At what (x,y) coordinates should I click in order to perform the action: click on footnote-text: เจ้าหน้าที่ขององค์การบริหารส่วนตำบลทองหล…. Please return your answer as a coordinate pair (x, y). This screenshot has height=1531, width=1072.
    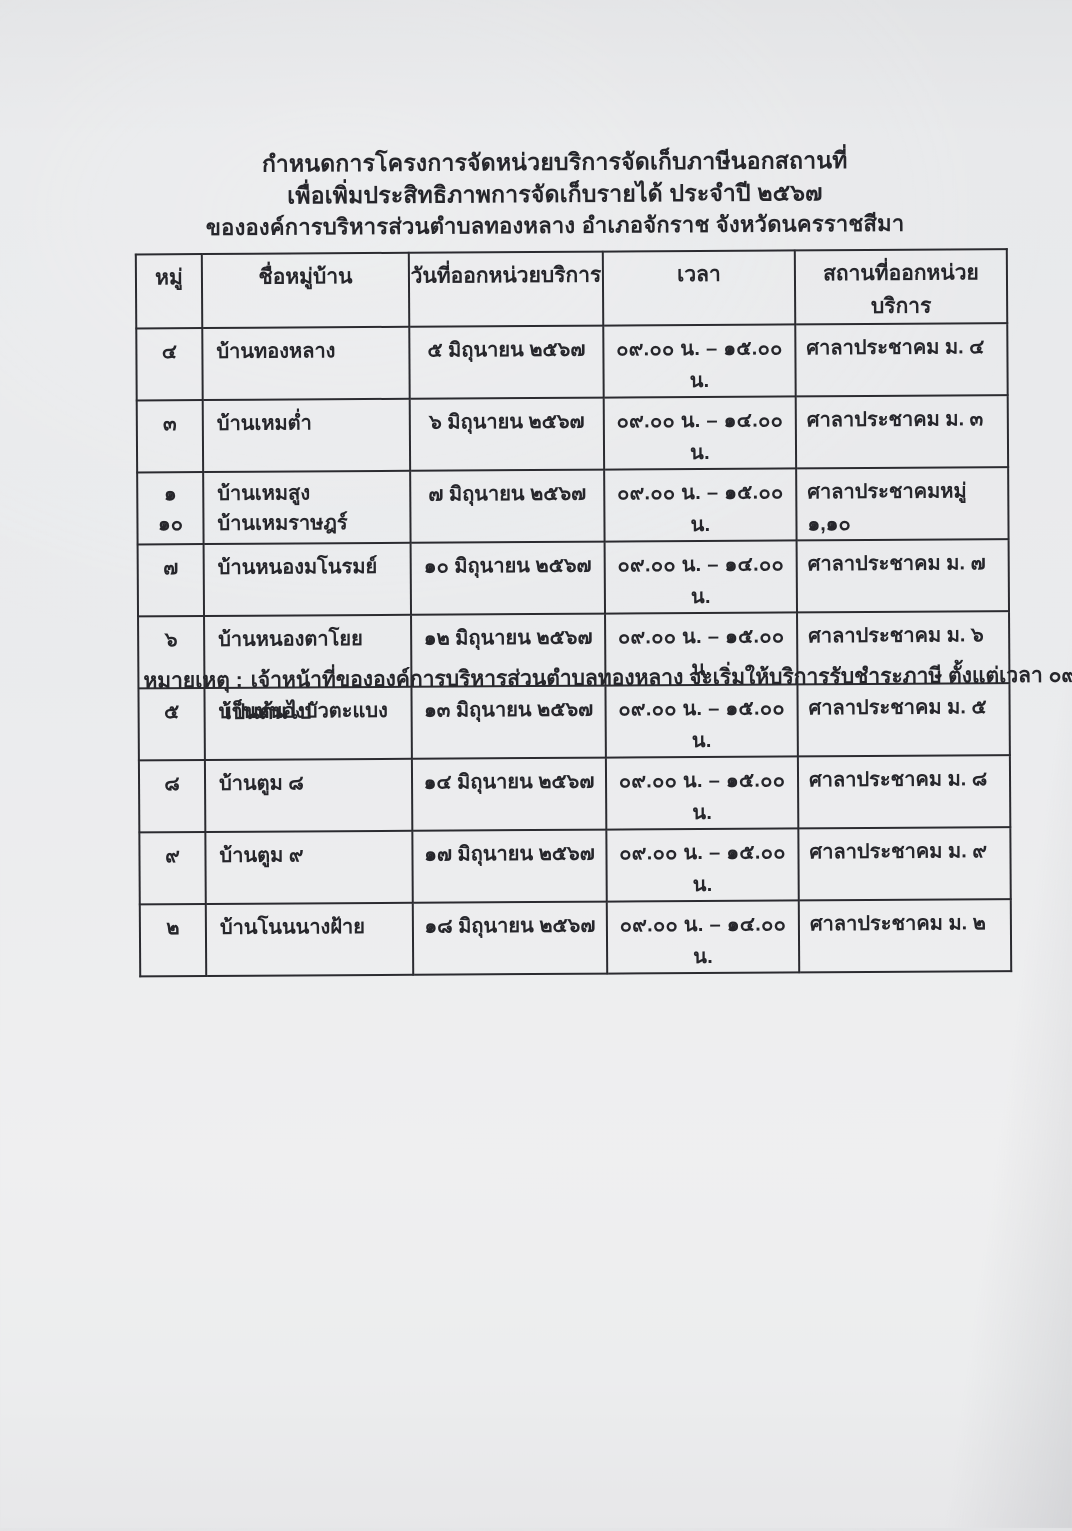
    Looking at the image, I should click on (661, 677).